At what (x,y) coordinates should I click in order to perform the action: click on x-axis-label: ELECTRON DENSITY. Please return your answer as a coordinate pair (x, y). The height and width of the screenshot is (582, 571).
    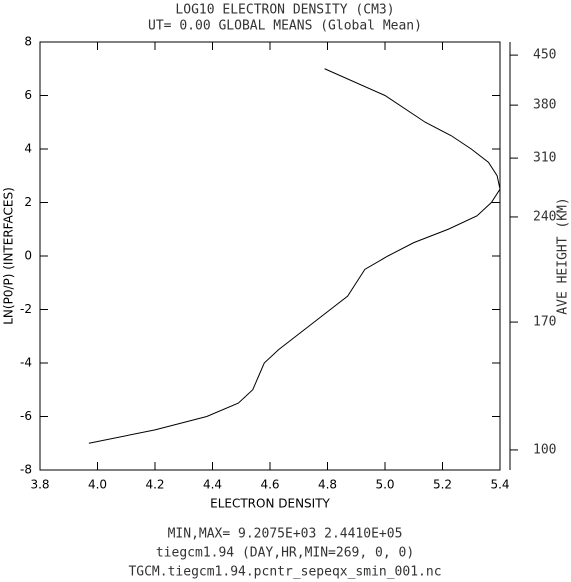
    Looking at the image, I should click on (270, 504).